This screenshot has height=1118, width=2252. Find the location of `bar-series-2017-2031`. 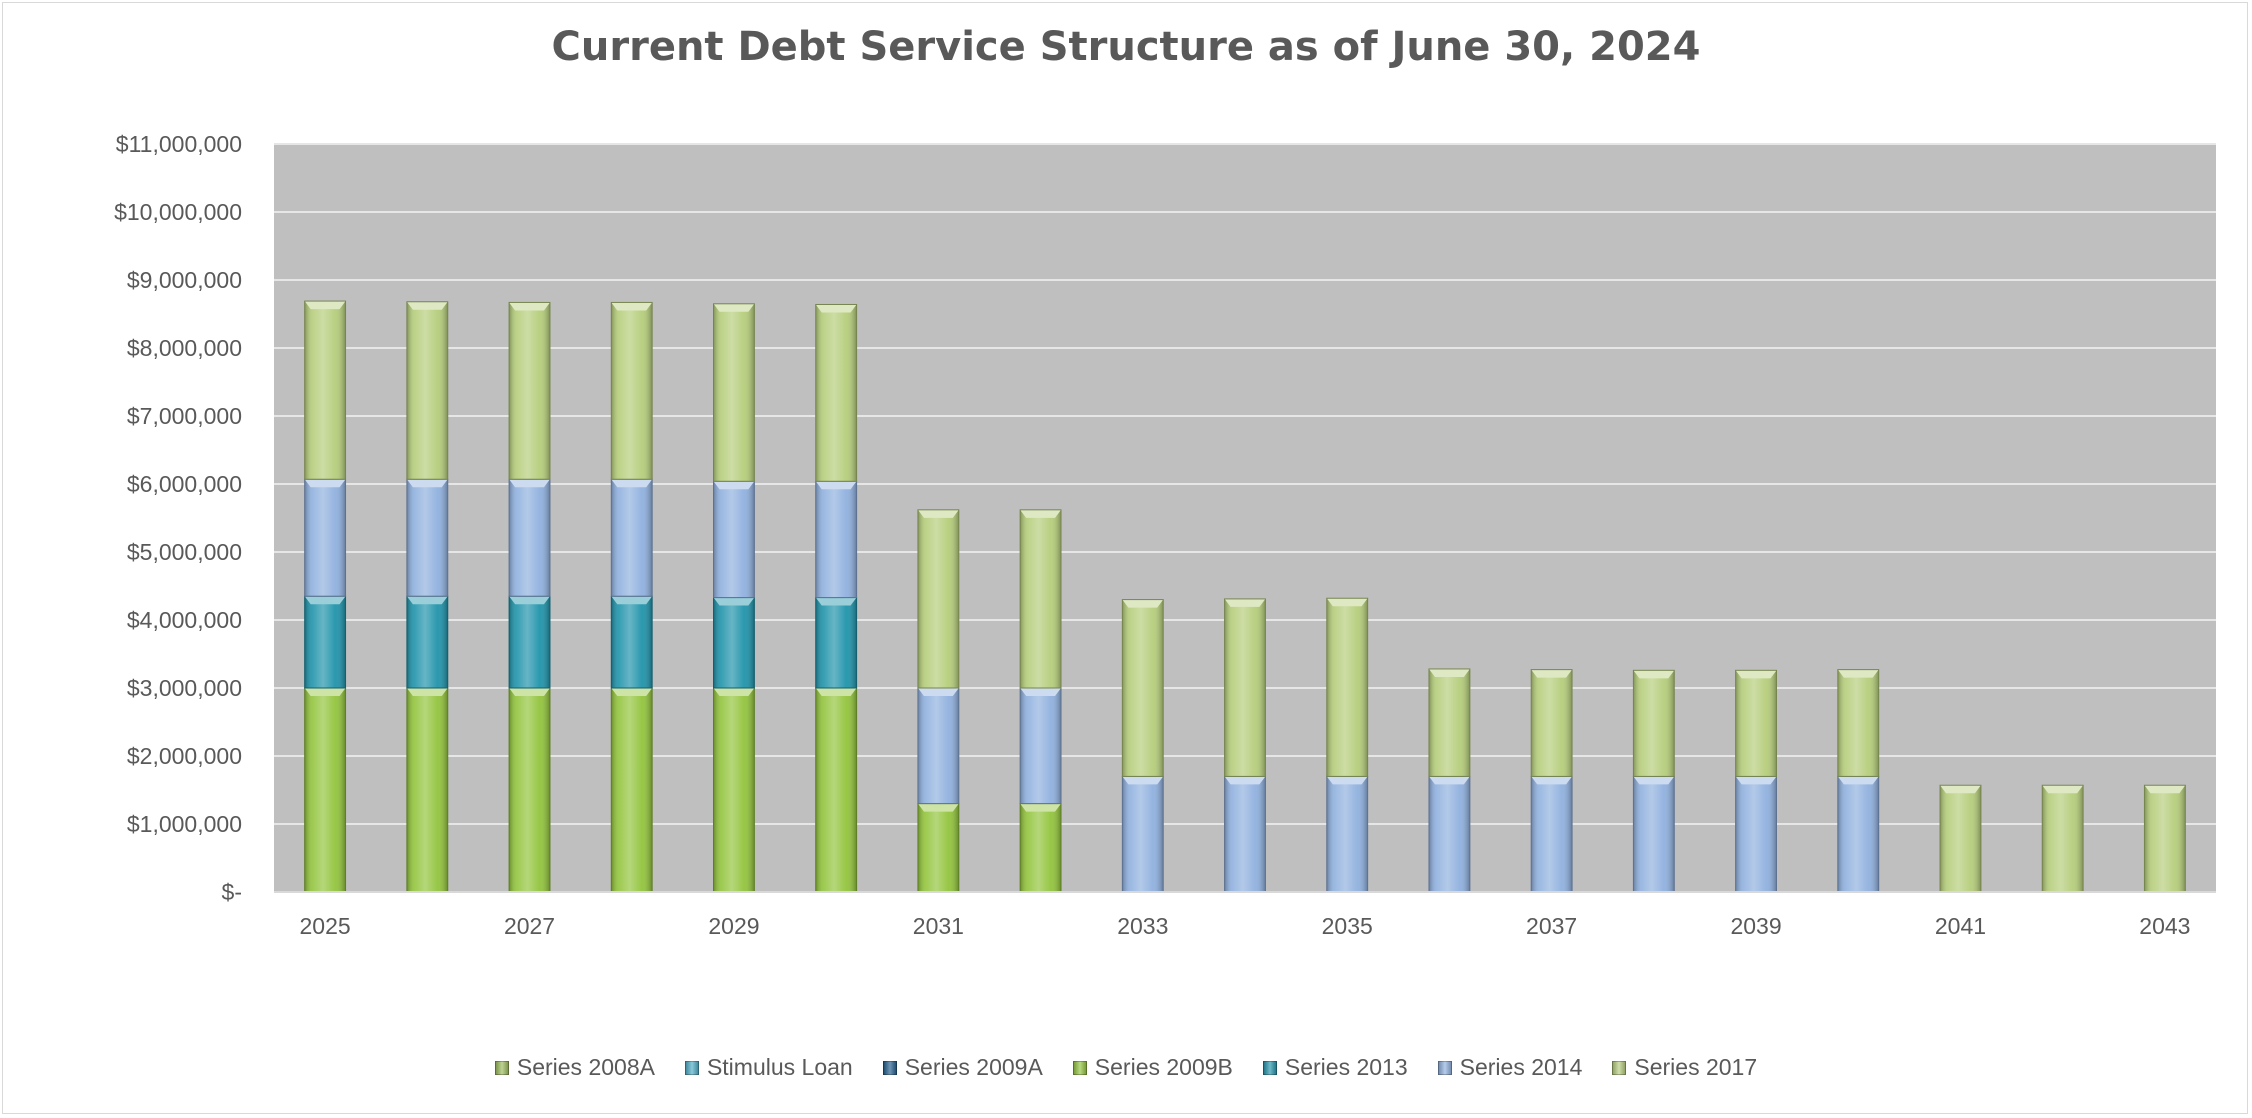

bar-series-2017-2031 is located at coordinates (938, 599).